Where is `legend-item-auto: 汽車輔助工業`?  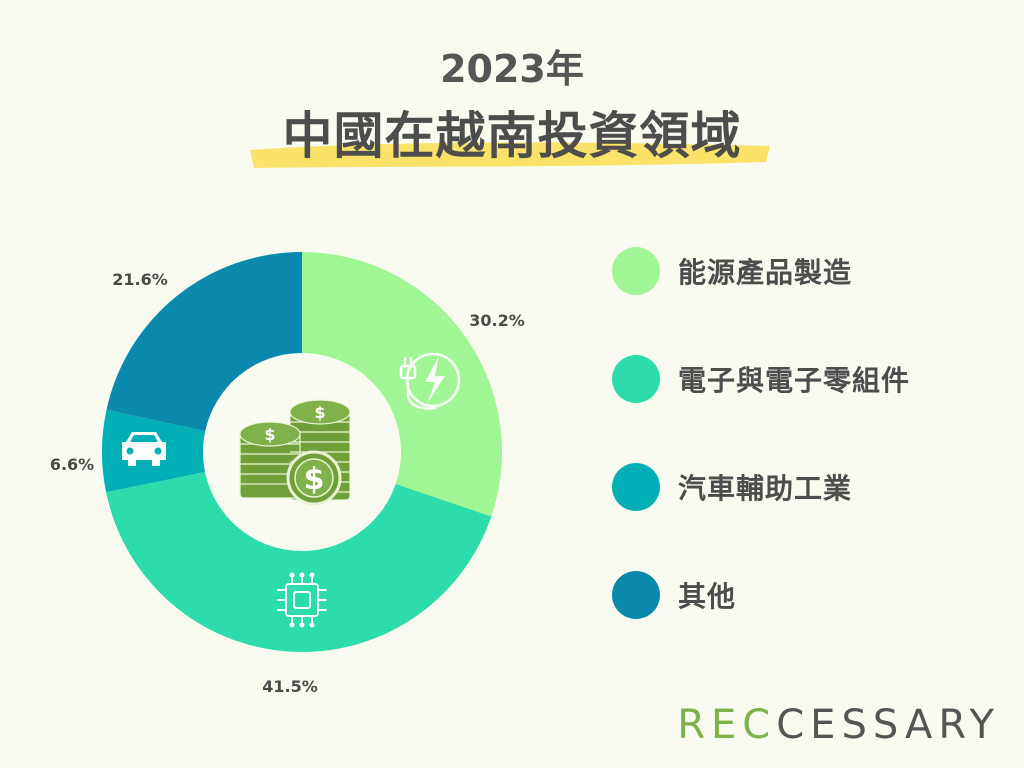
legend-item-auto: 汽車輔助工業 is located at coordinates (812, 487).